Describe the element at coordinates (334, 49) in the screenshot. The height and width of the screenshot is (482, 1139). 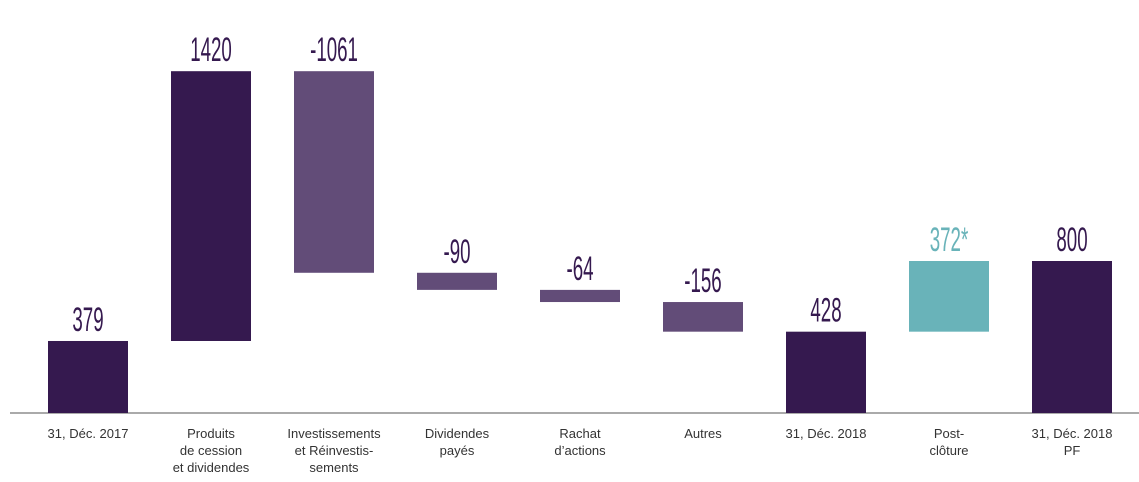
I see `value-label: -1061` at that location.